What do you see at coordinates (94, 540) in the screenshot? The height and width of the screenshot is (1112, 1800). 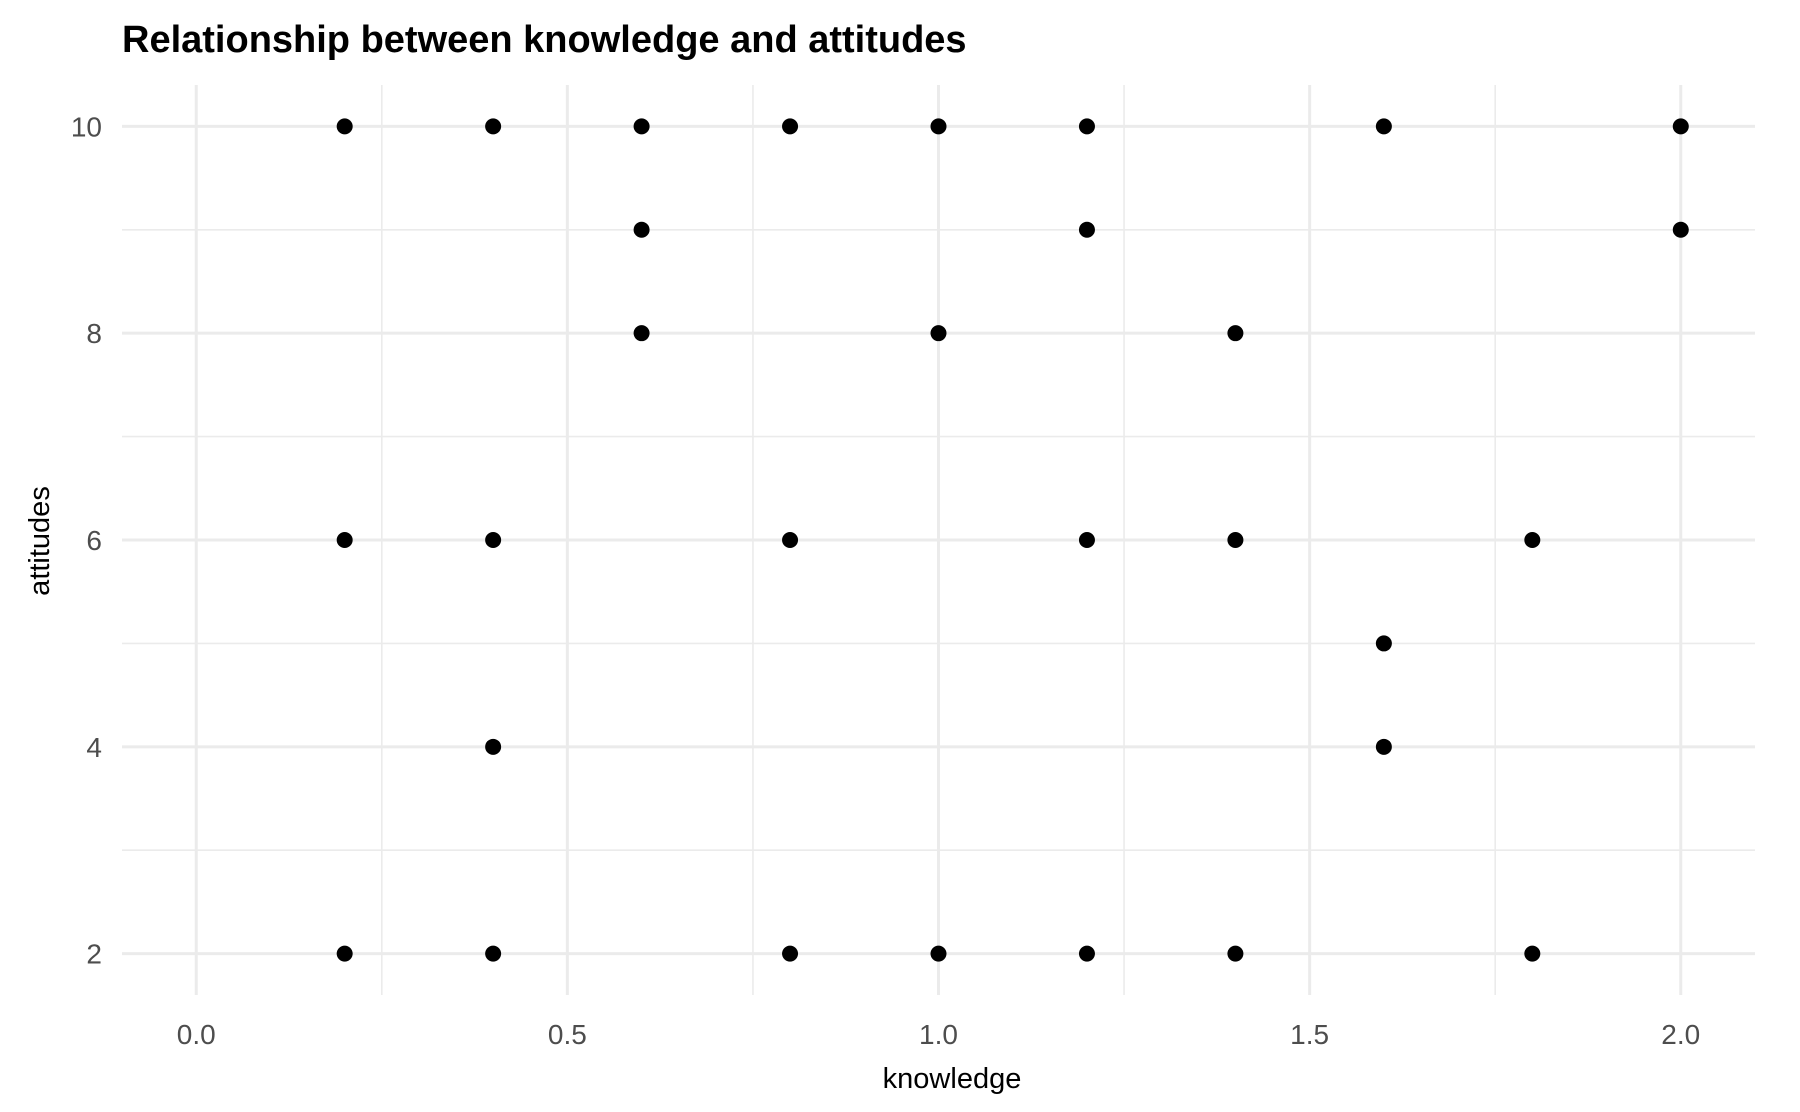 I see `y-tick-label: 6` at bounding box center [94, 540].